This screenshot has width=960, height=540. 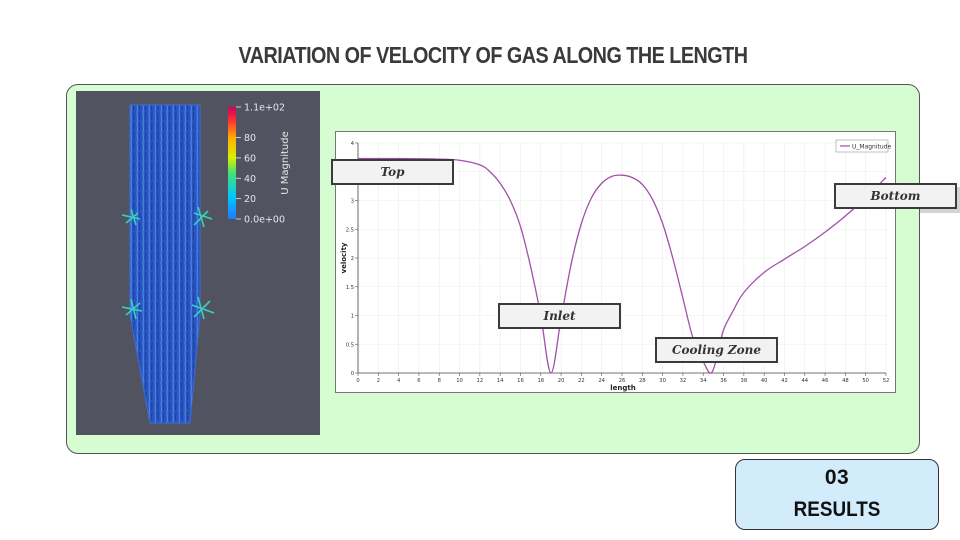 I want to click on x-tick-label: 48, so click(x=845, y=381).